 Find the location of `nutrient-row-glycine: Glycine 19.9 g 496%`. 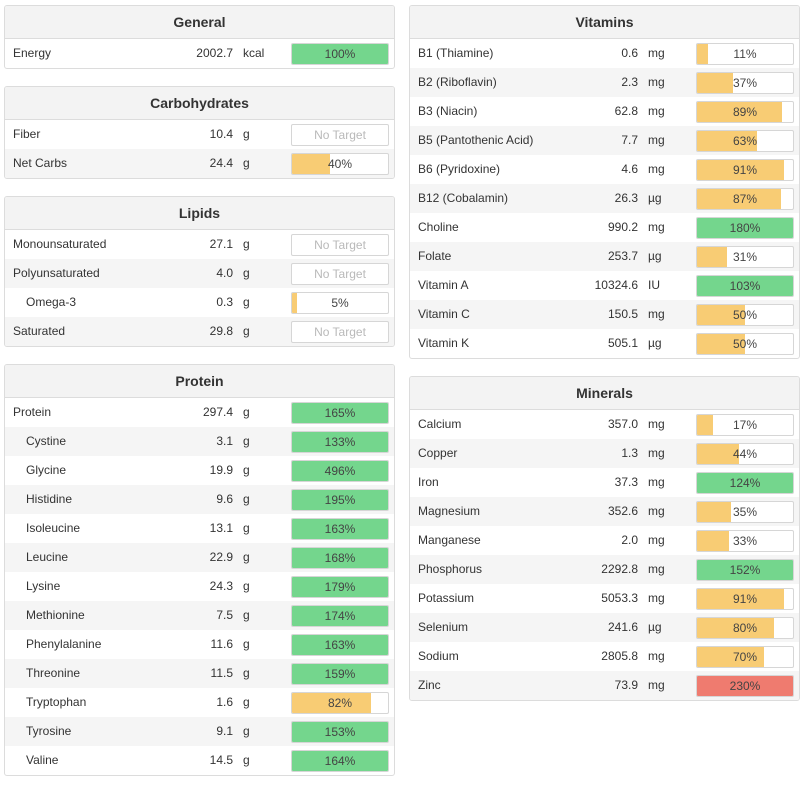

nutrient-row-glycine: Glycine 19.9 g 496% is located at coordinates (199, 470).